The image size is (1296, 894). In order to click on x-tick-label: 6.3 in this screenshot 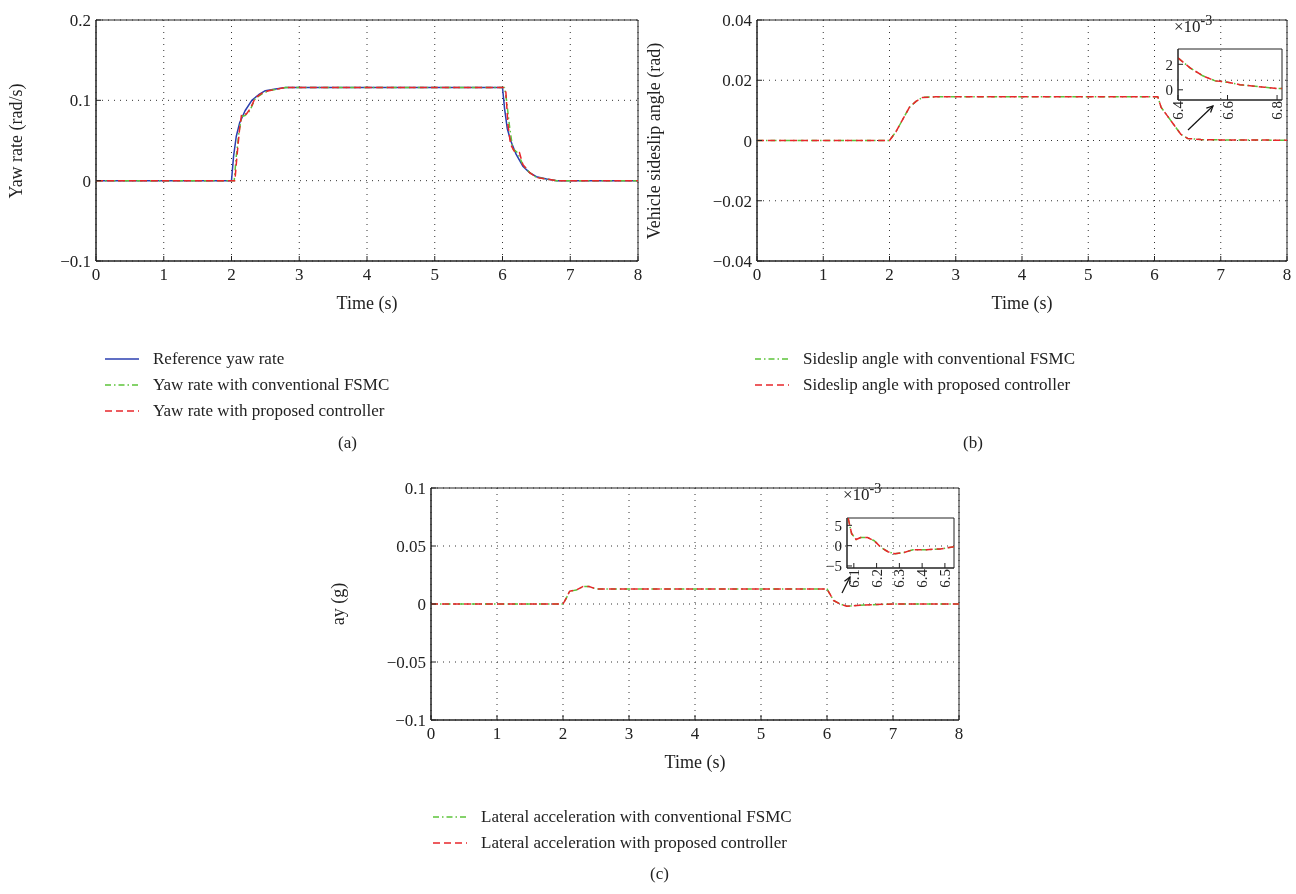, I will do `click(899, 578)`.